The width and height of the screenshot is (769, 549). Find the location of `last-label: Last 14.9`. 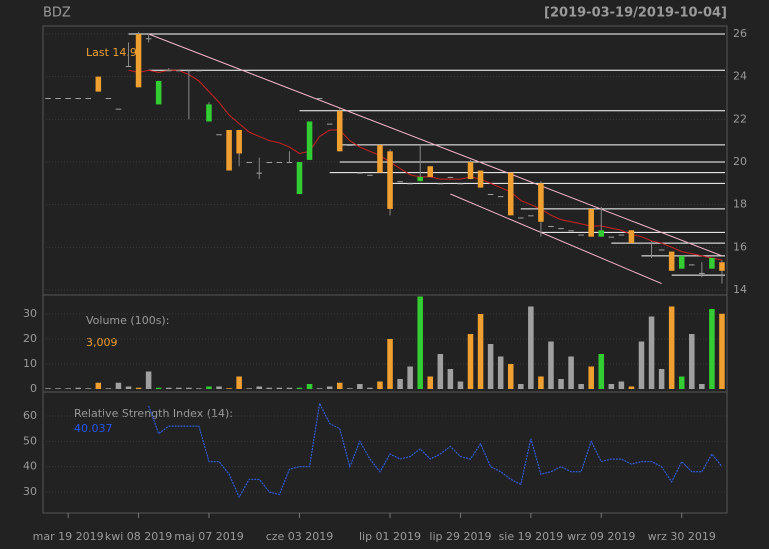

last-label: Last 14.9 is located at coordinates (111, 52).